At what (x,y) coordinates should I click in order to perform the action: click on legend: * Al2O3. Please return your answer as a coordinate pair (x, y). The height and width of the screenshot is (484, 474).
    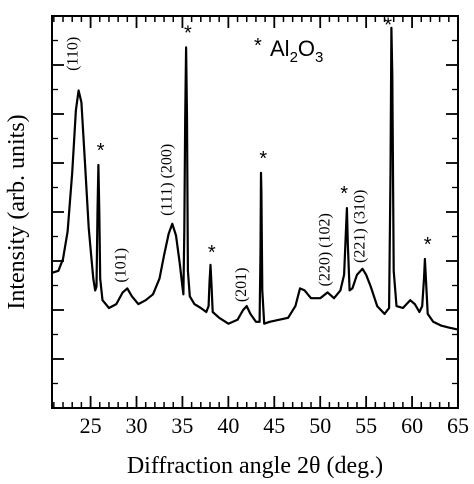
    Looking at the image, I should click on (288, 50).